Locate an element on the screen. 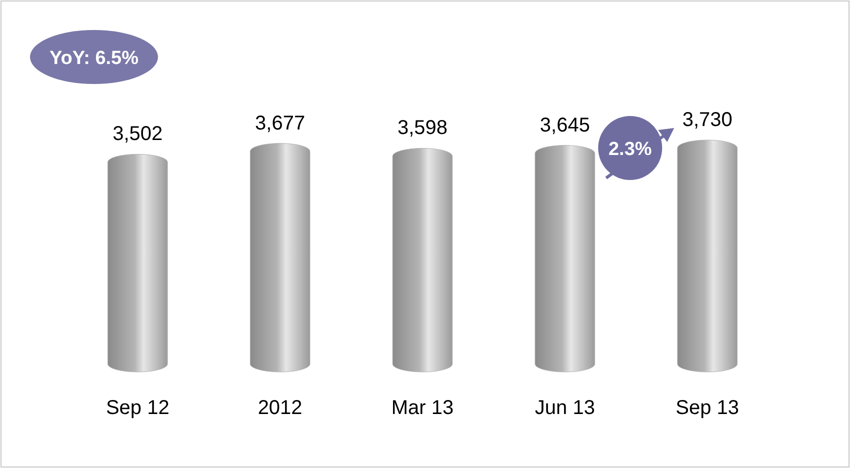 The image size is (850, 468). annotation: 2.3% is located at coordinates (630, 149).